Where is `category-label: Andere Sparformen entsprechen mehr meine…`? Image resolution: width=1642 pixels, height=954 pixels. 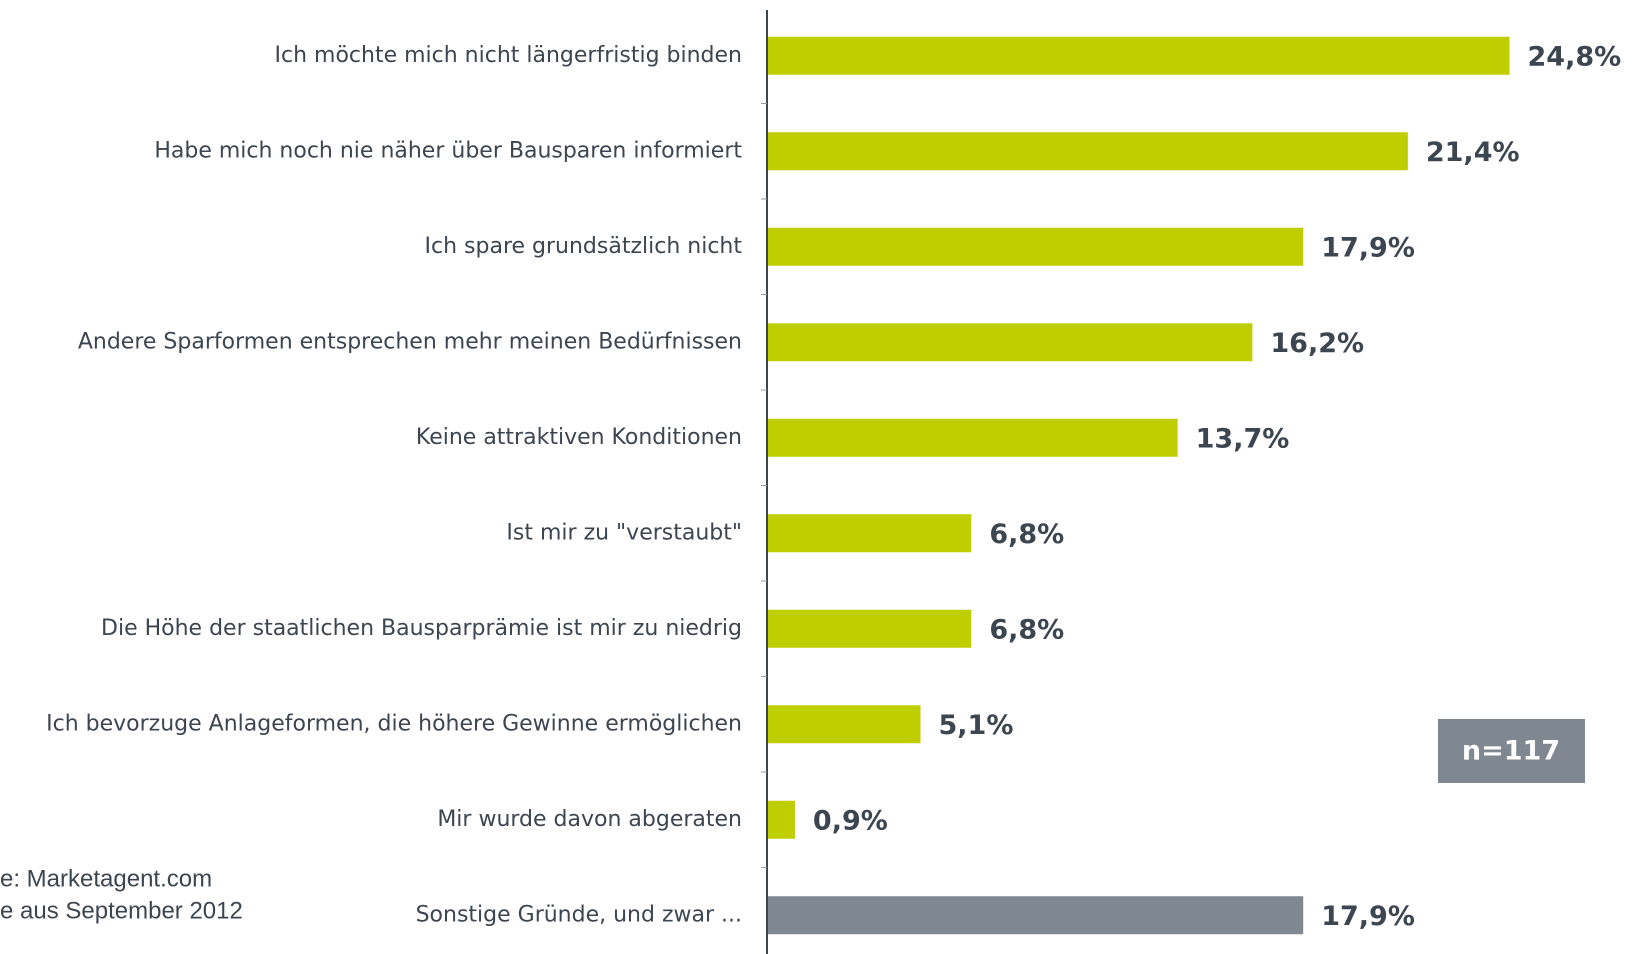 category-label: Andere Sparformen entsprechen mehr meine… is located at coordinates (410, 341).